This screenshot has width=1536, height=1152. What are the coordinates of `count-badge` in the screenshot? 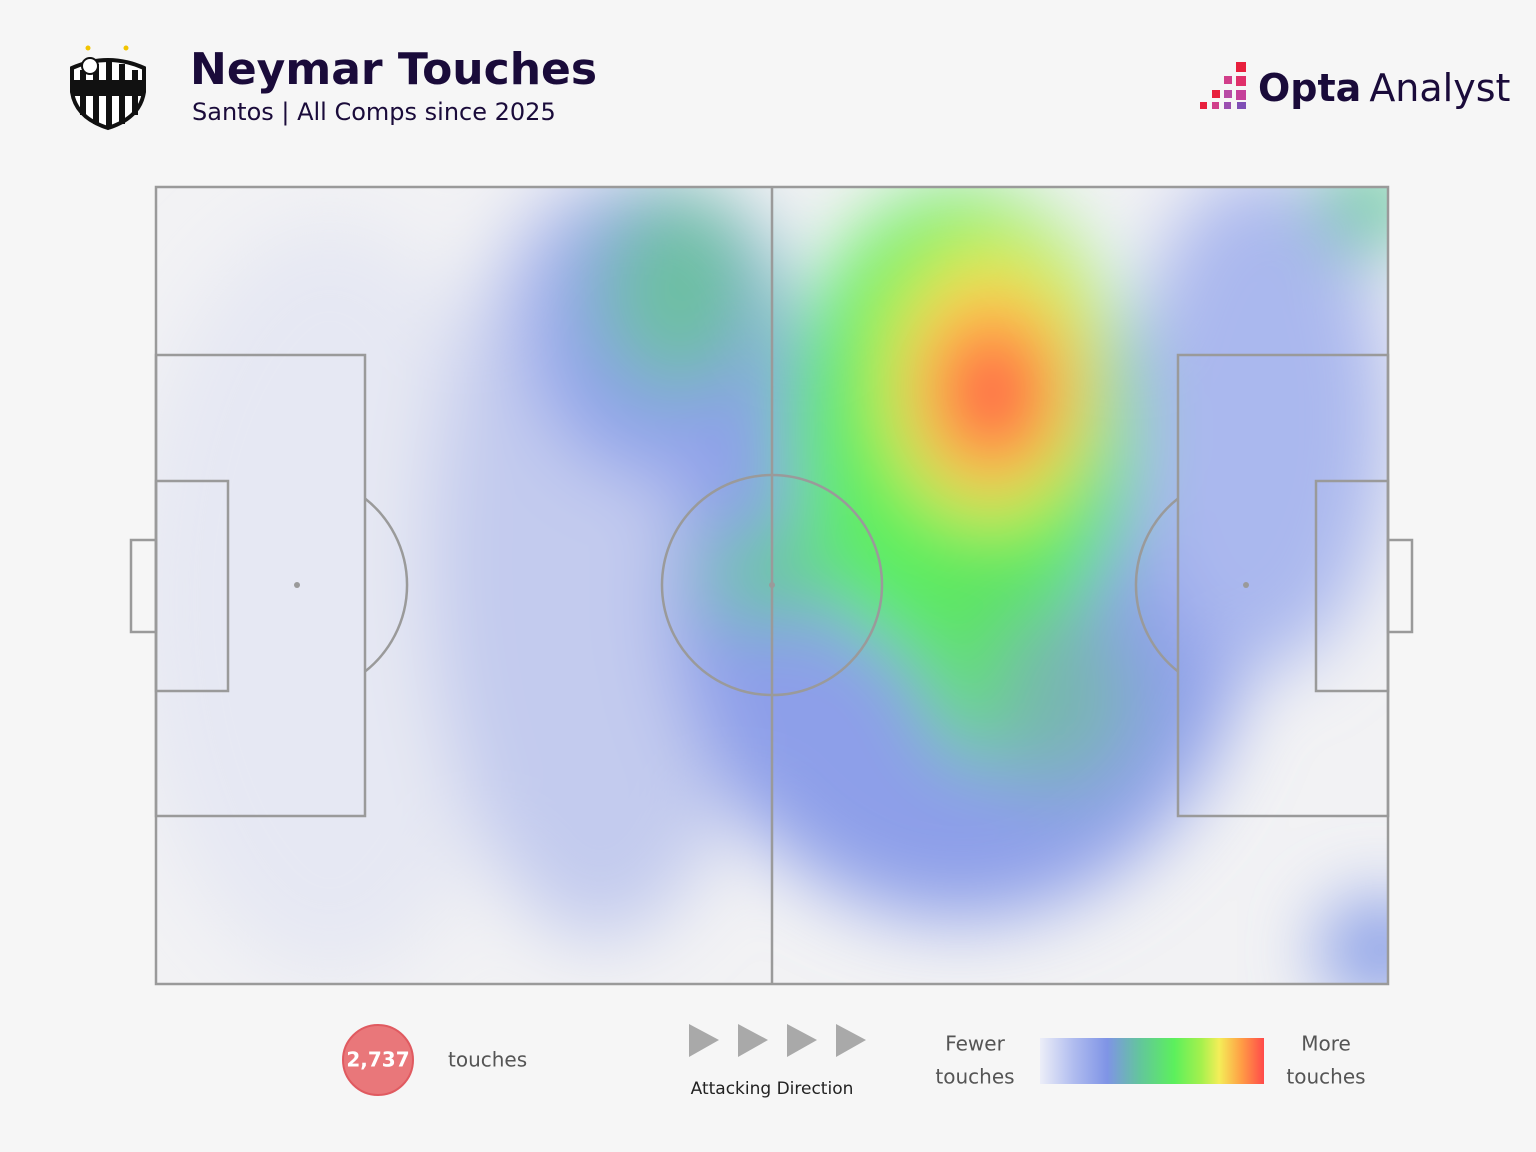 It's located at (378, 1060).